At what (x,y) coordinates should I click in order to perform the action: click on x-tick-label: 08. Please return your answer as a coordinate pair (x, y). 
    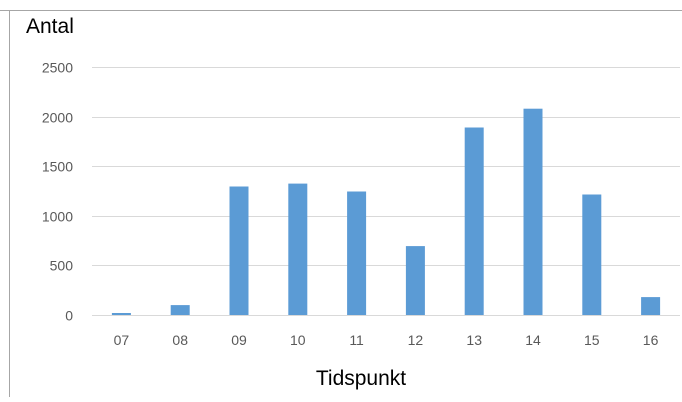
    Looking at the image, I should click on (180, 340).